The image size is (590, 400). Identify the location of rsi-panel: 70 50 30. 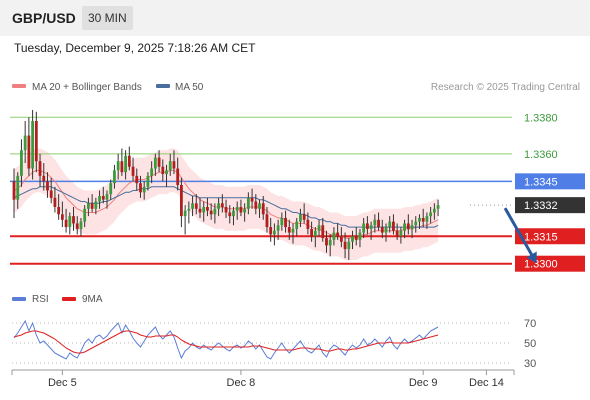
(274, 344).